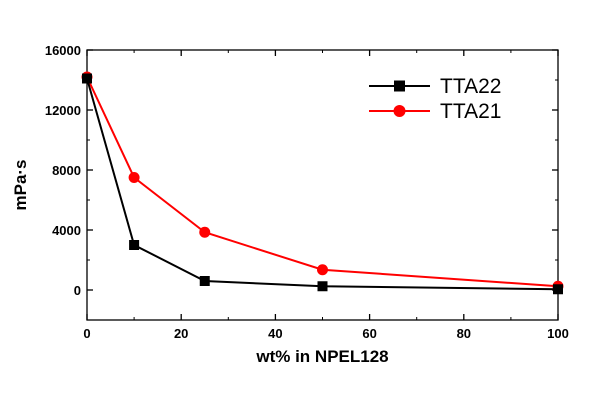  I want to click on x-tick-label: 60, so click(369, 333).